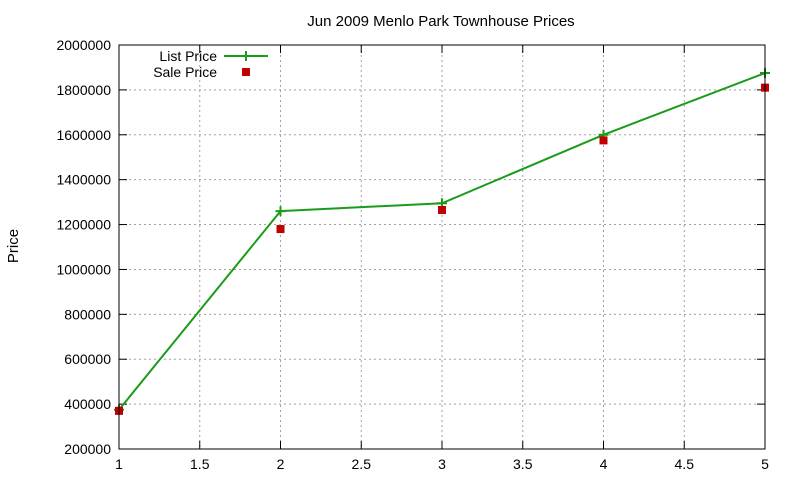  I want to click on y-tick-label: 1200000, so click(83, 225).